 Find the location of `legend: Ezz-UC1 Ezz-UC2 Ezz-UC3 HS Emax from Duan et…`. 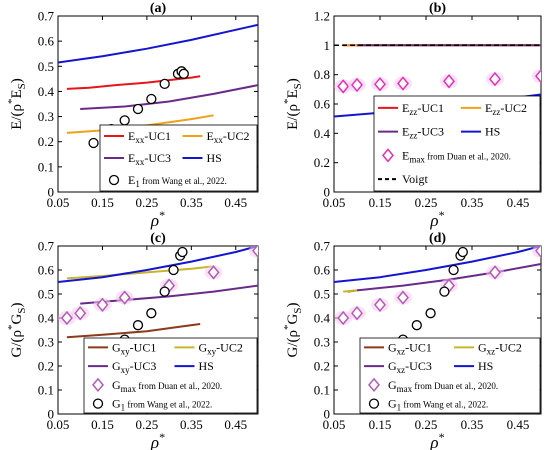

legend: Ezz-UC1 Ezz-UC2 Ezz-UC3 HS Emax from Duan et… is located at coordinates (457, 143).